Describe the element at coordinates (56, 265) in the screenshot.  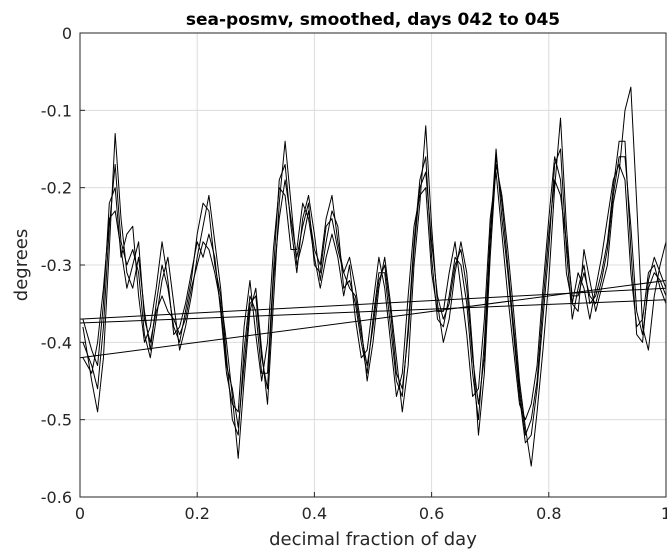
I see `y-tick-label: -0.3` at that location.